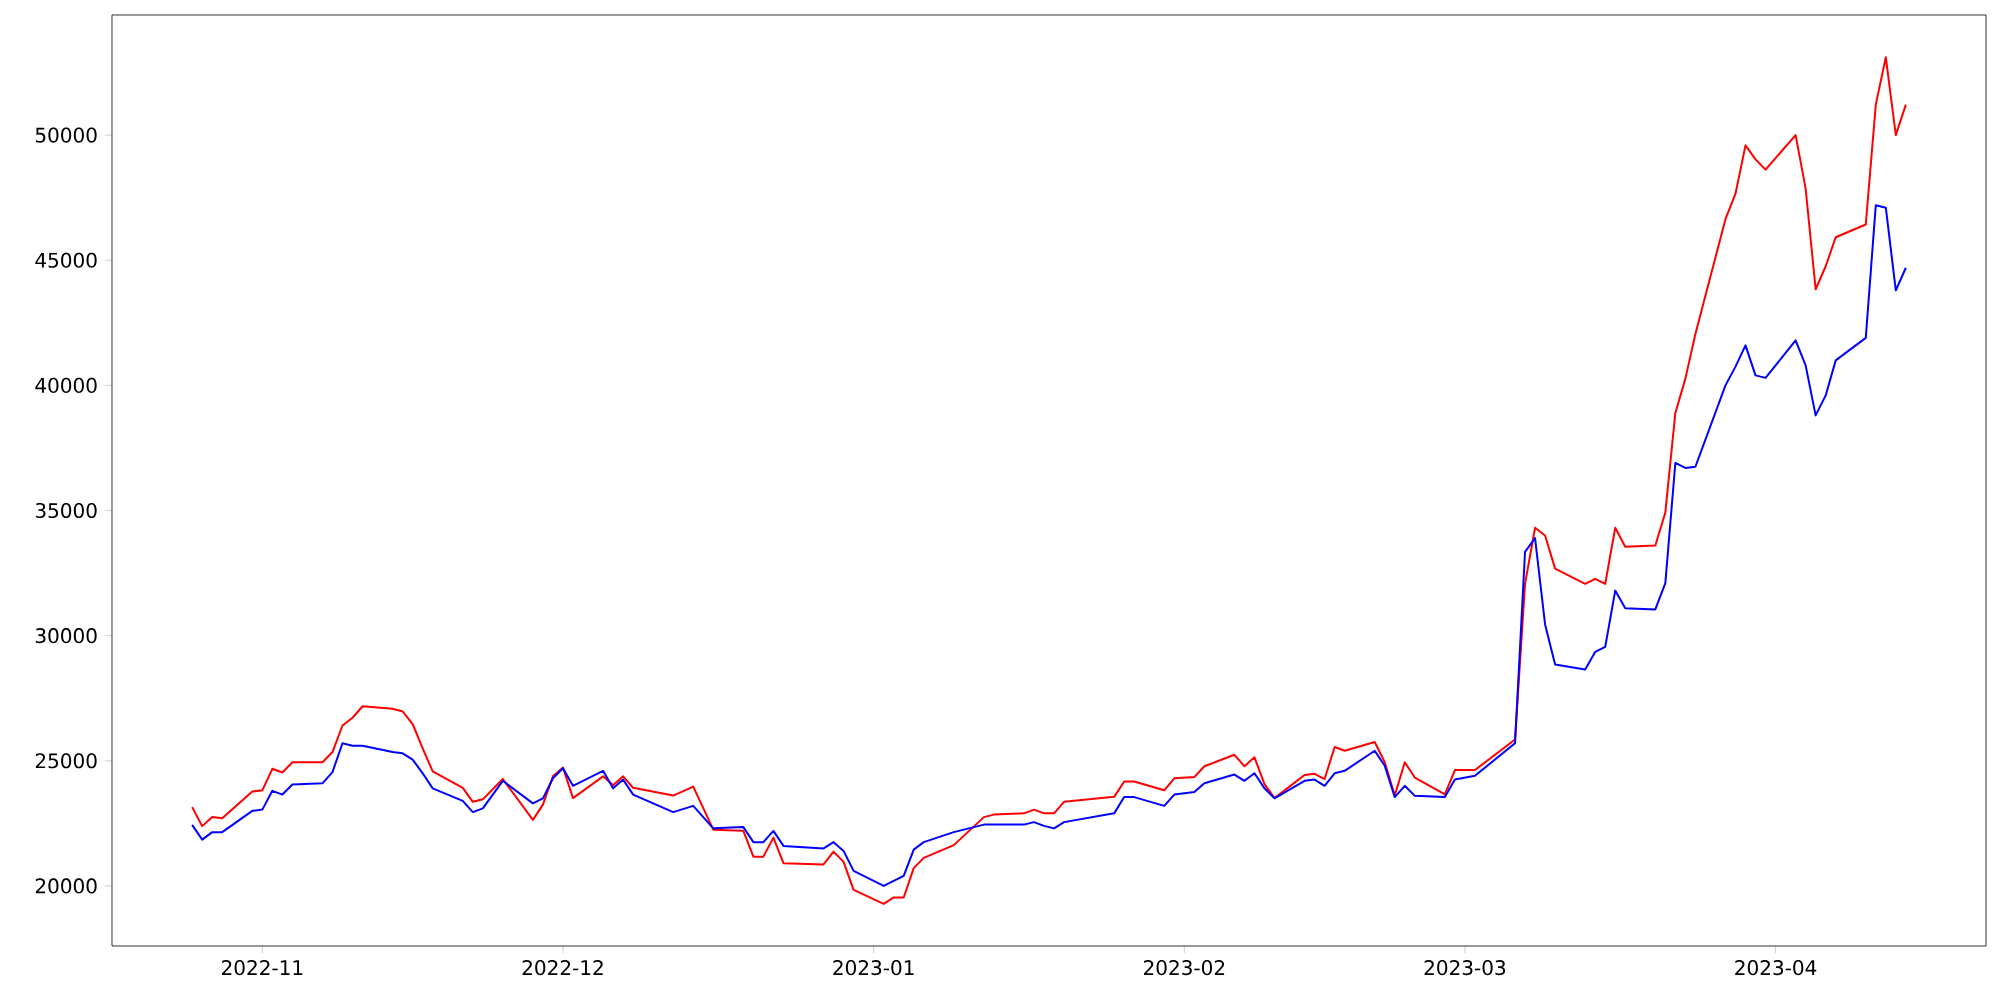 The width and height of the screenshot is (2000, 1000). What do you see at coordinates (66, 510) in the screenshot?
I see `y-tick-label: 35000` at bounding box center [66, 510].